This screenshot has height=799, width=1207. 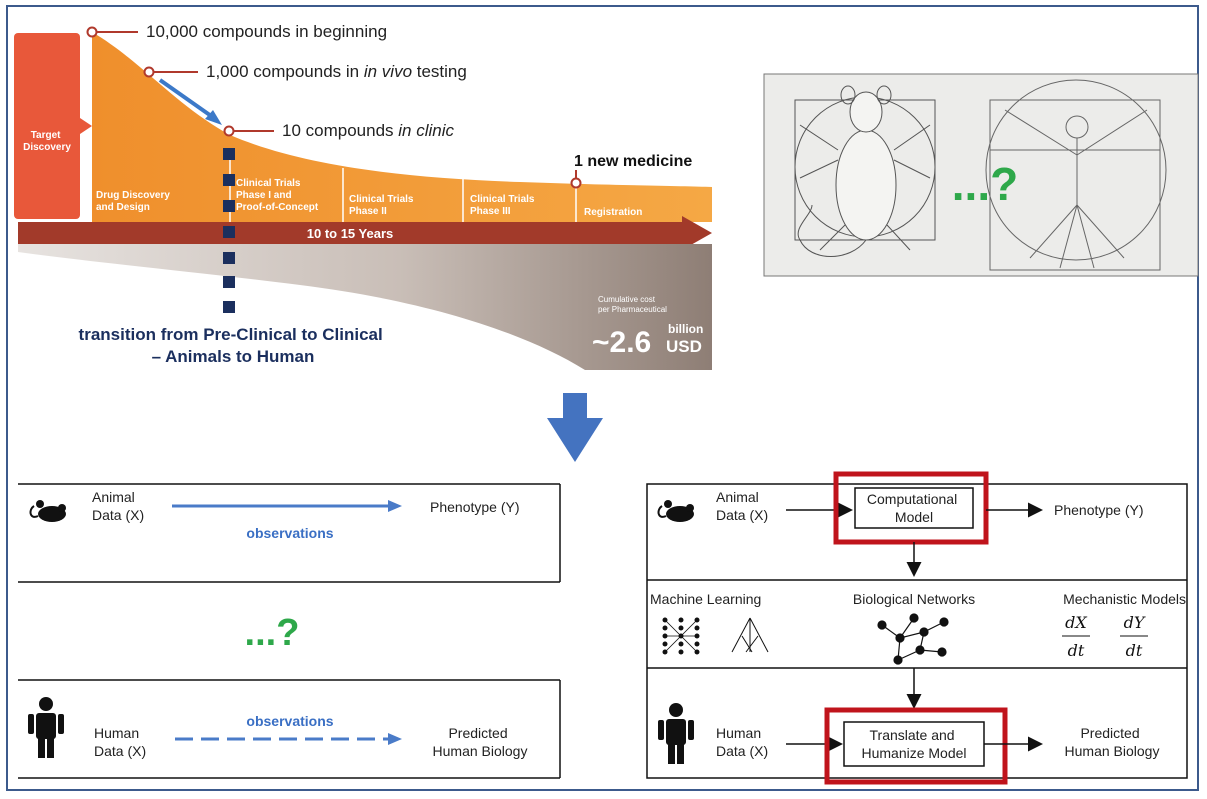 What do you see at coordinates (687, 338) in the screenshot?
I see `cost-unit: billion USD` at bounding box center [687, 338].